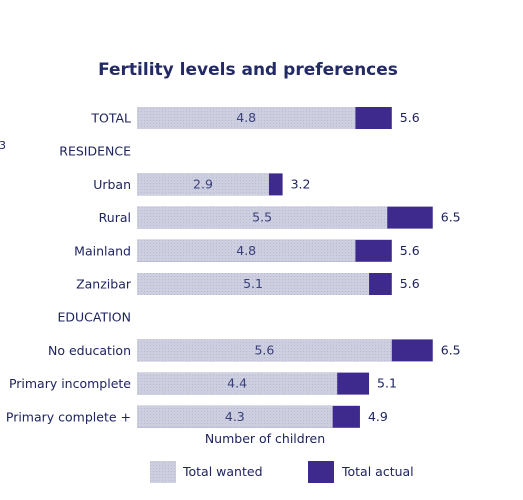 Image resolution: width=523 pixels, height=500 pixels. Describe the element at coordinates (377, 471) in the screenshot. I see `legend-label-total-actual: Total actual` at that location.